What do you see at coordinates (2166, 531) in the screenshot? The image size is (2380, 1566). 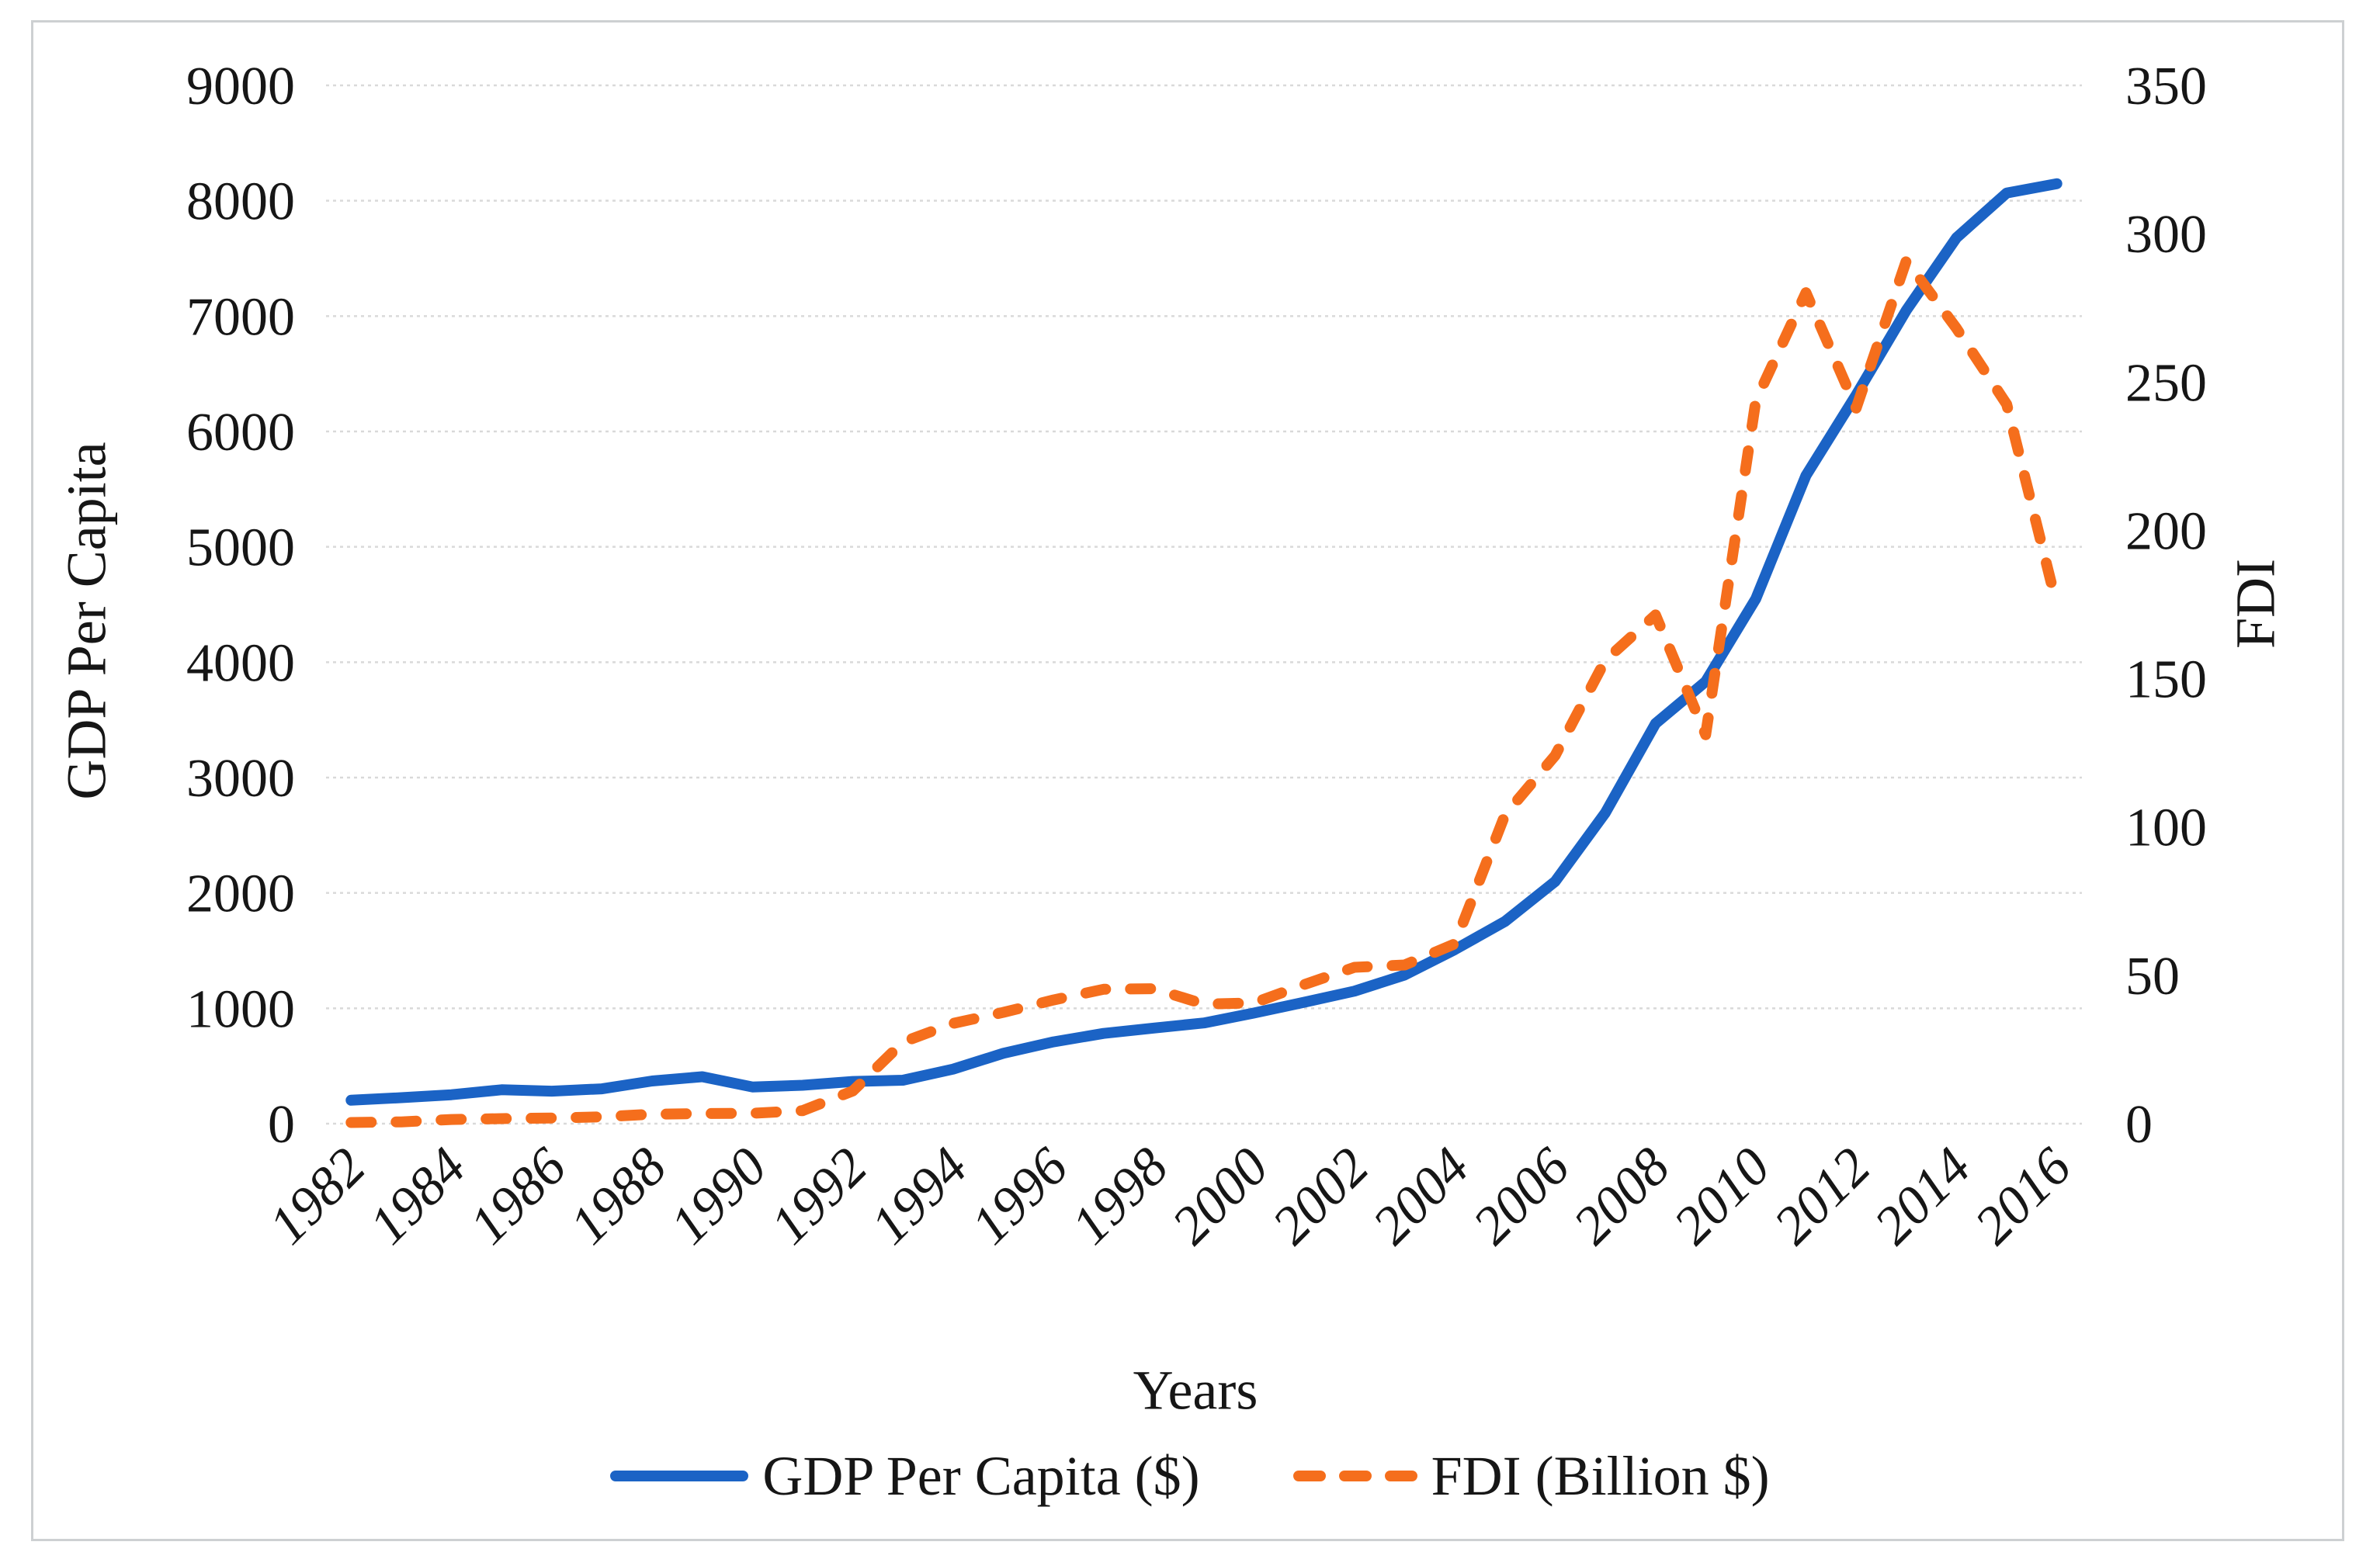 I see `right-axis-tick: 200` at bounding box center [2166, 531].